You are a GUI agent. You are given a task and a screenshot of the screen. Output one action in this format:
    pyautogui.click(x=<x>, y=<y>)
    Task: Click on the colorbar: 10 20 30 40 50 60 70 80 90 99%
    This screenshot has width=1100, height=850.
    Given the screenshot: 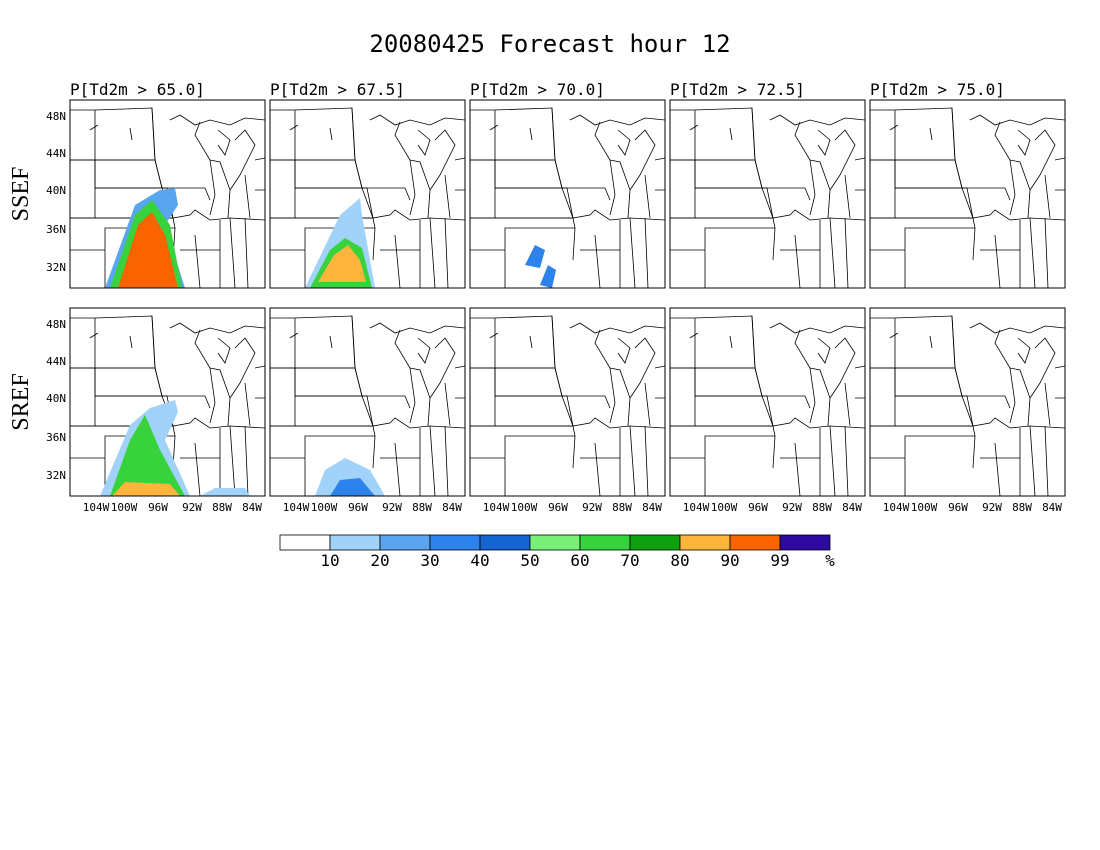 What is the action you would take?
    pyautogui.click(x=557, y=552)
    